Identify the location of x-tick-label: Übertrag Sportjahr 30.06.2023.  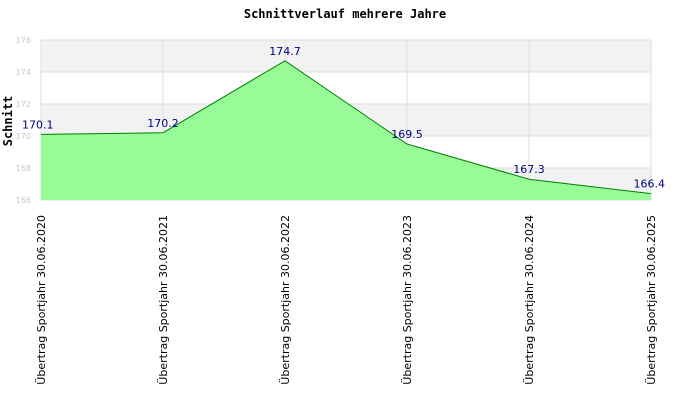
(407, 300).